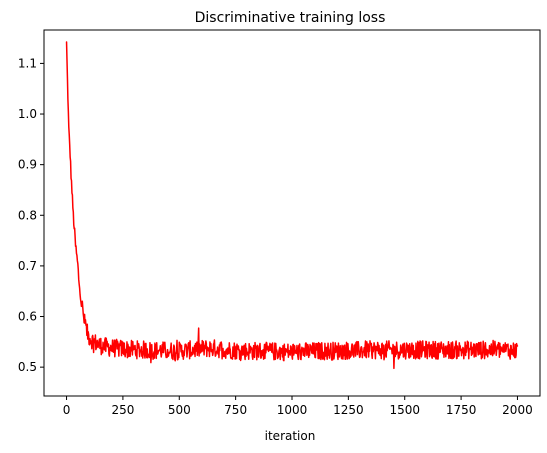 Image resolution: width=547 pixels, height=453 pixels. What do you see at coordinates (67, 410) in the screenshot?
I see `x-tick-label: 0` at bounding box center [67, 410].